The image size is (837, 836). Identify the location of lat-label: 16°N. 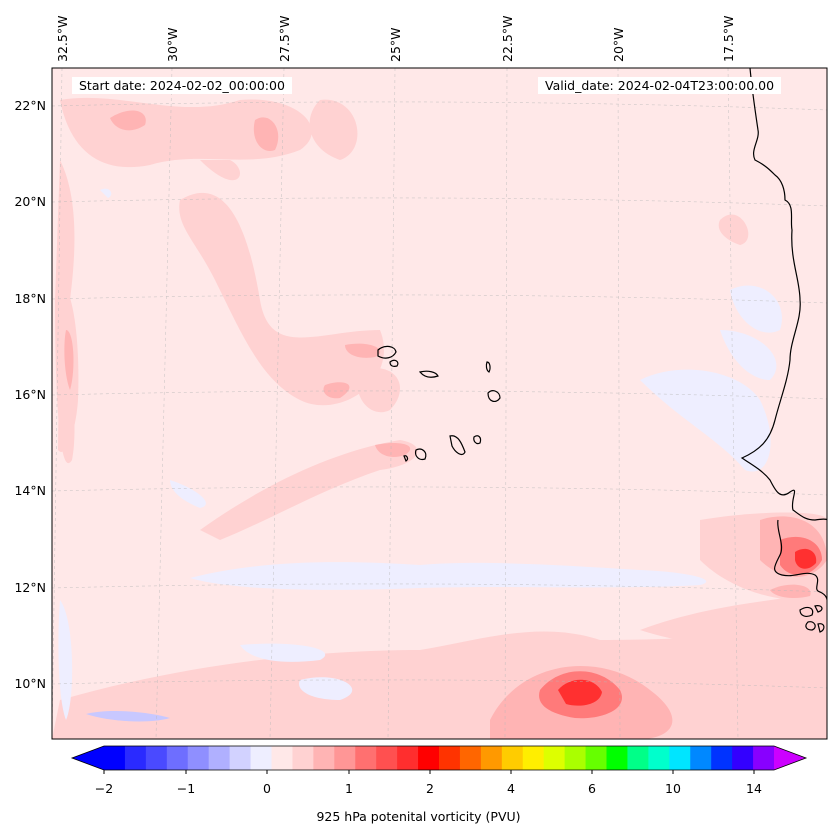
(30, 394).